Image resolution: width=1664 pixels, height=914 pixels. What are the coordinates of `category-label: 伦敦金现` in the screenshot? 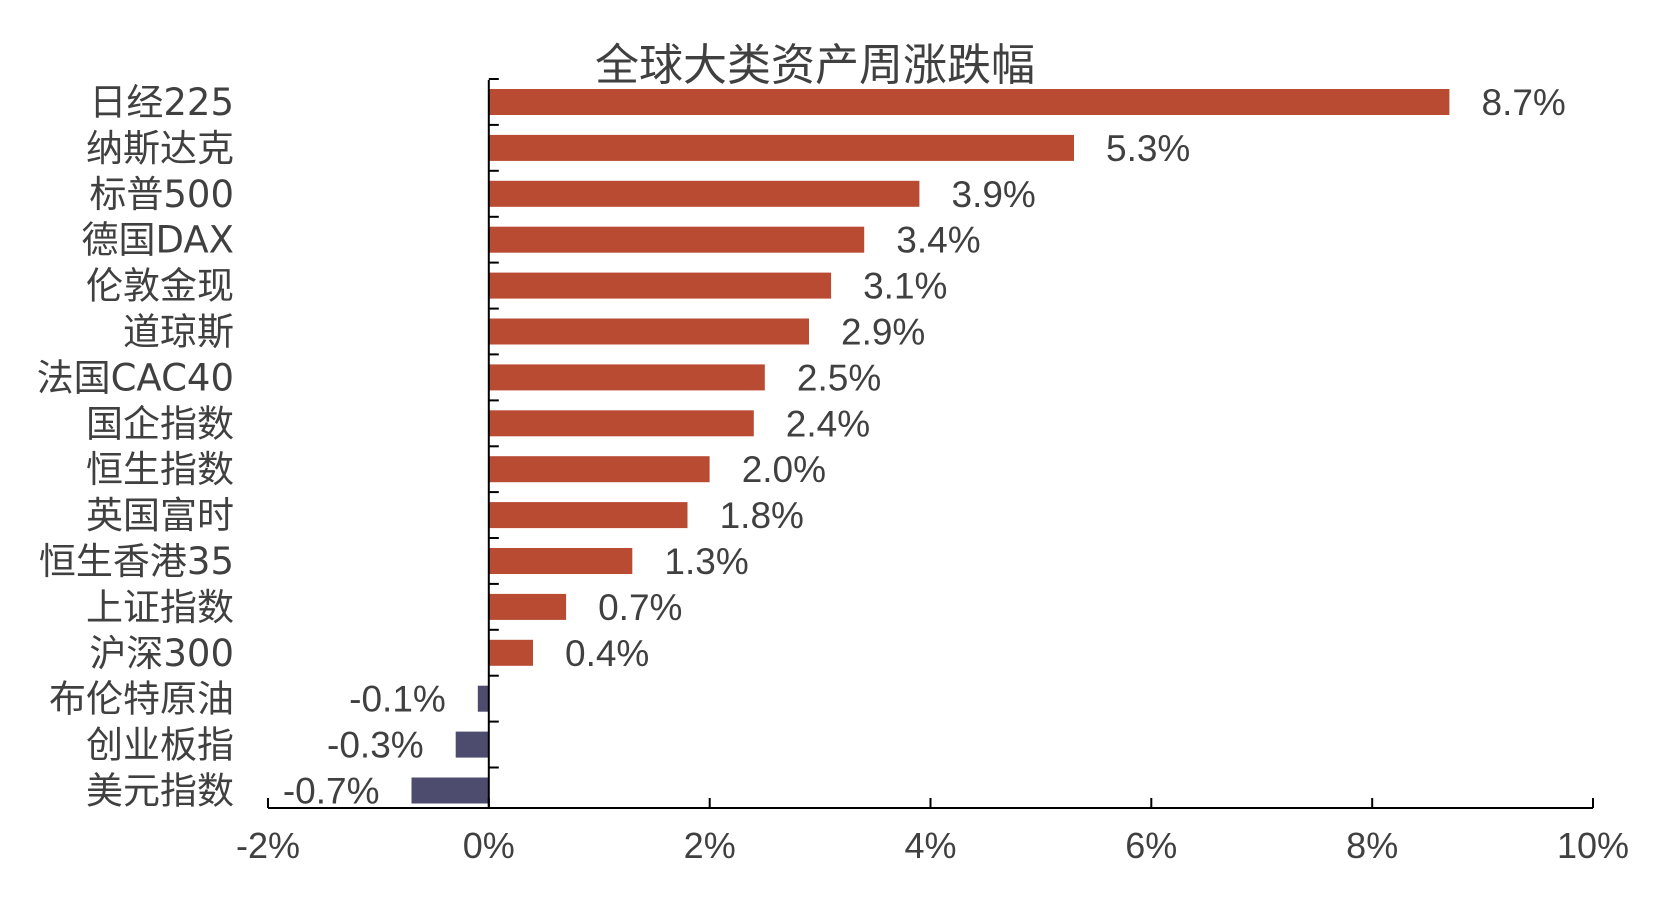 It's located at (160, 286).